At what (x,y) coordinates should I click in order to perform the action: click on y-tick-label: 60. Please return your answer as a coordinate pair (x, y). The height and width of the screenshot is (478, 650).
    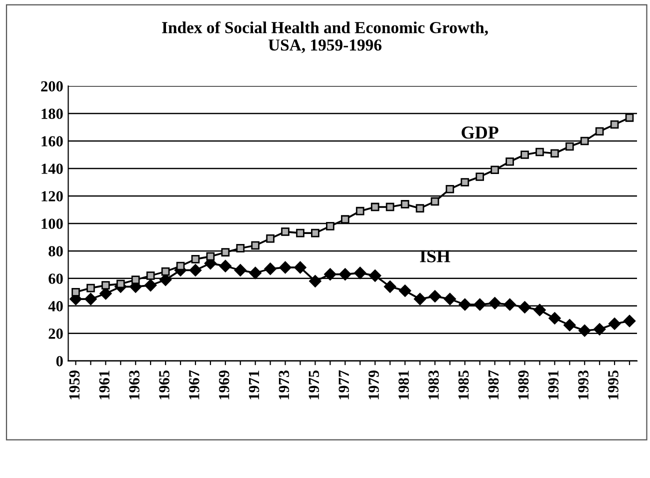
    Looking at the image, I should click on (55, 279).